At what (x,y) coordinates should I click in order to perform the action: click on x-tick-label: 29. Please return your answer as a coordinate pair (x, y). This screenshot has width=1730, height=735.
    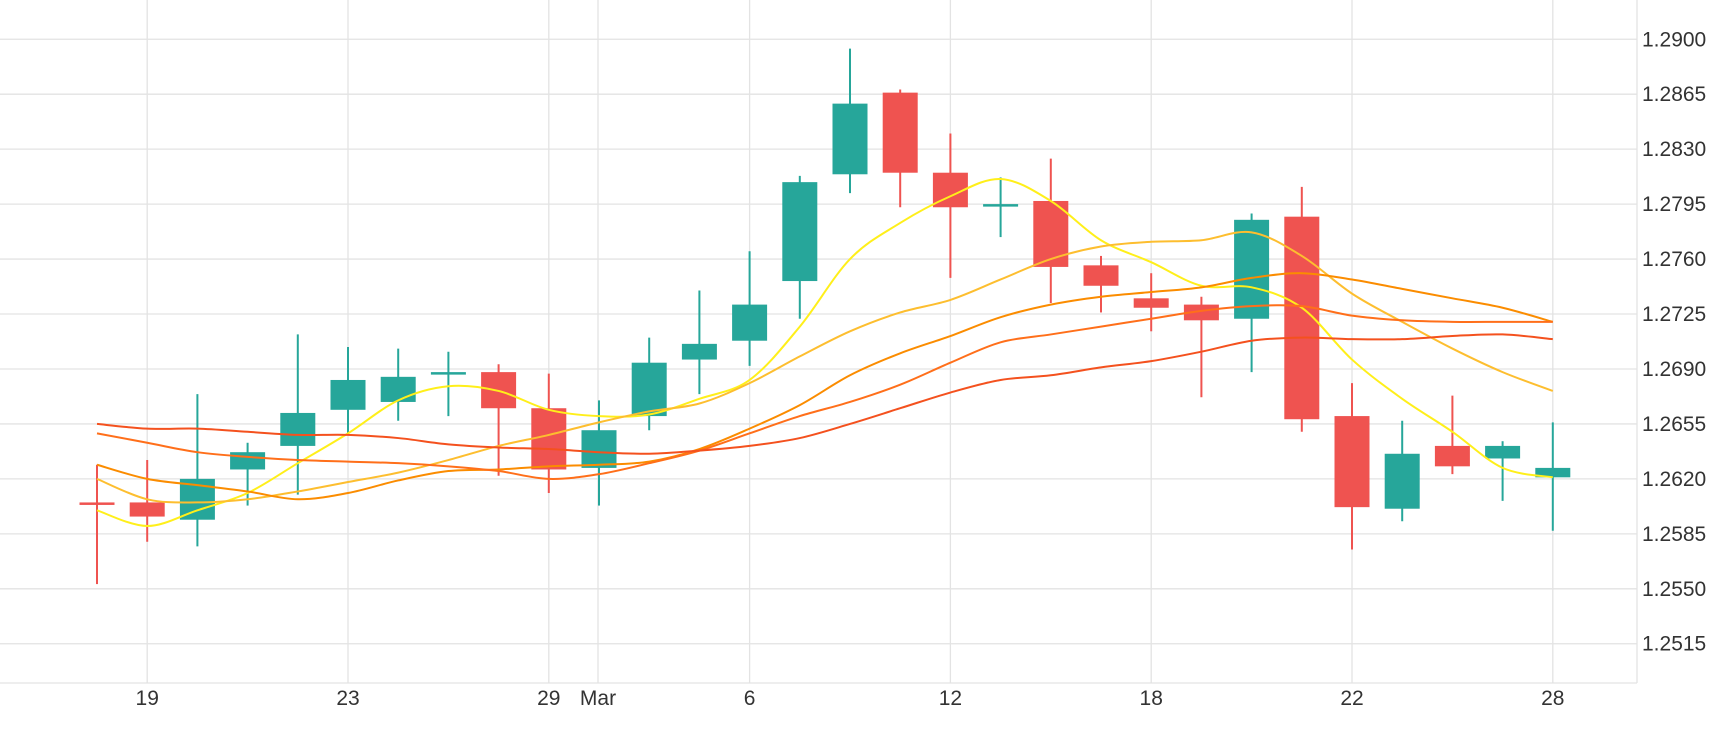
    Looking at the image, I should click on (548, 698).